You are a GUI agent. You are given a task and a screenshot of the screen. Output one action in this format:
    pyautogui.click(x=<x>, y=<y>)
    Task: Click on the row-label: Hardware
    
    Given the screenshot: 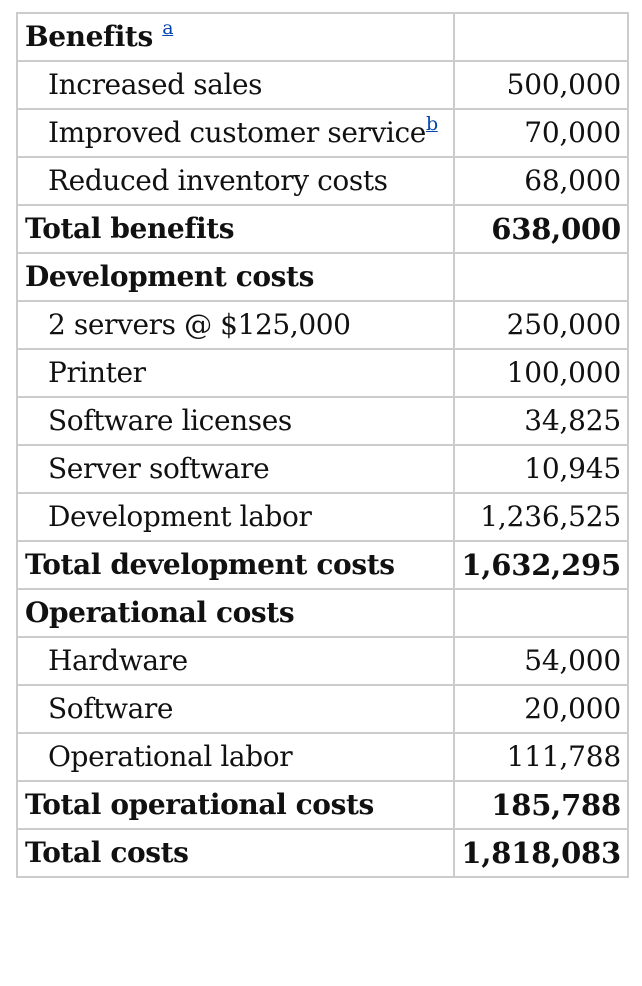 What is the action you would take?
    pyautogui.click(x=235, y=661)
    